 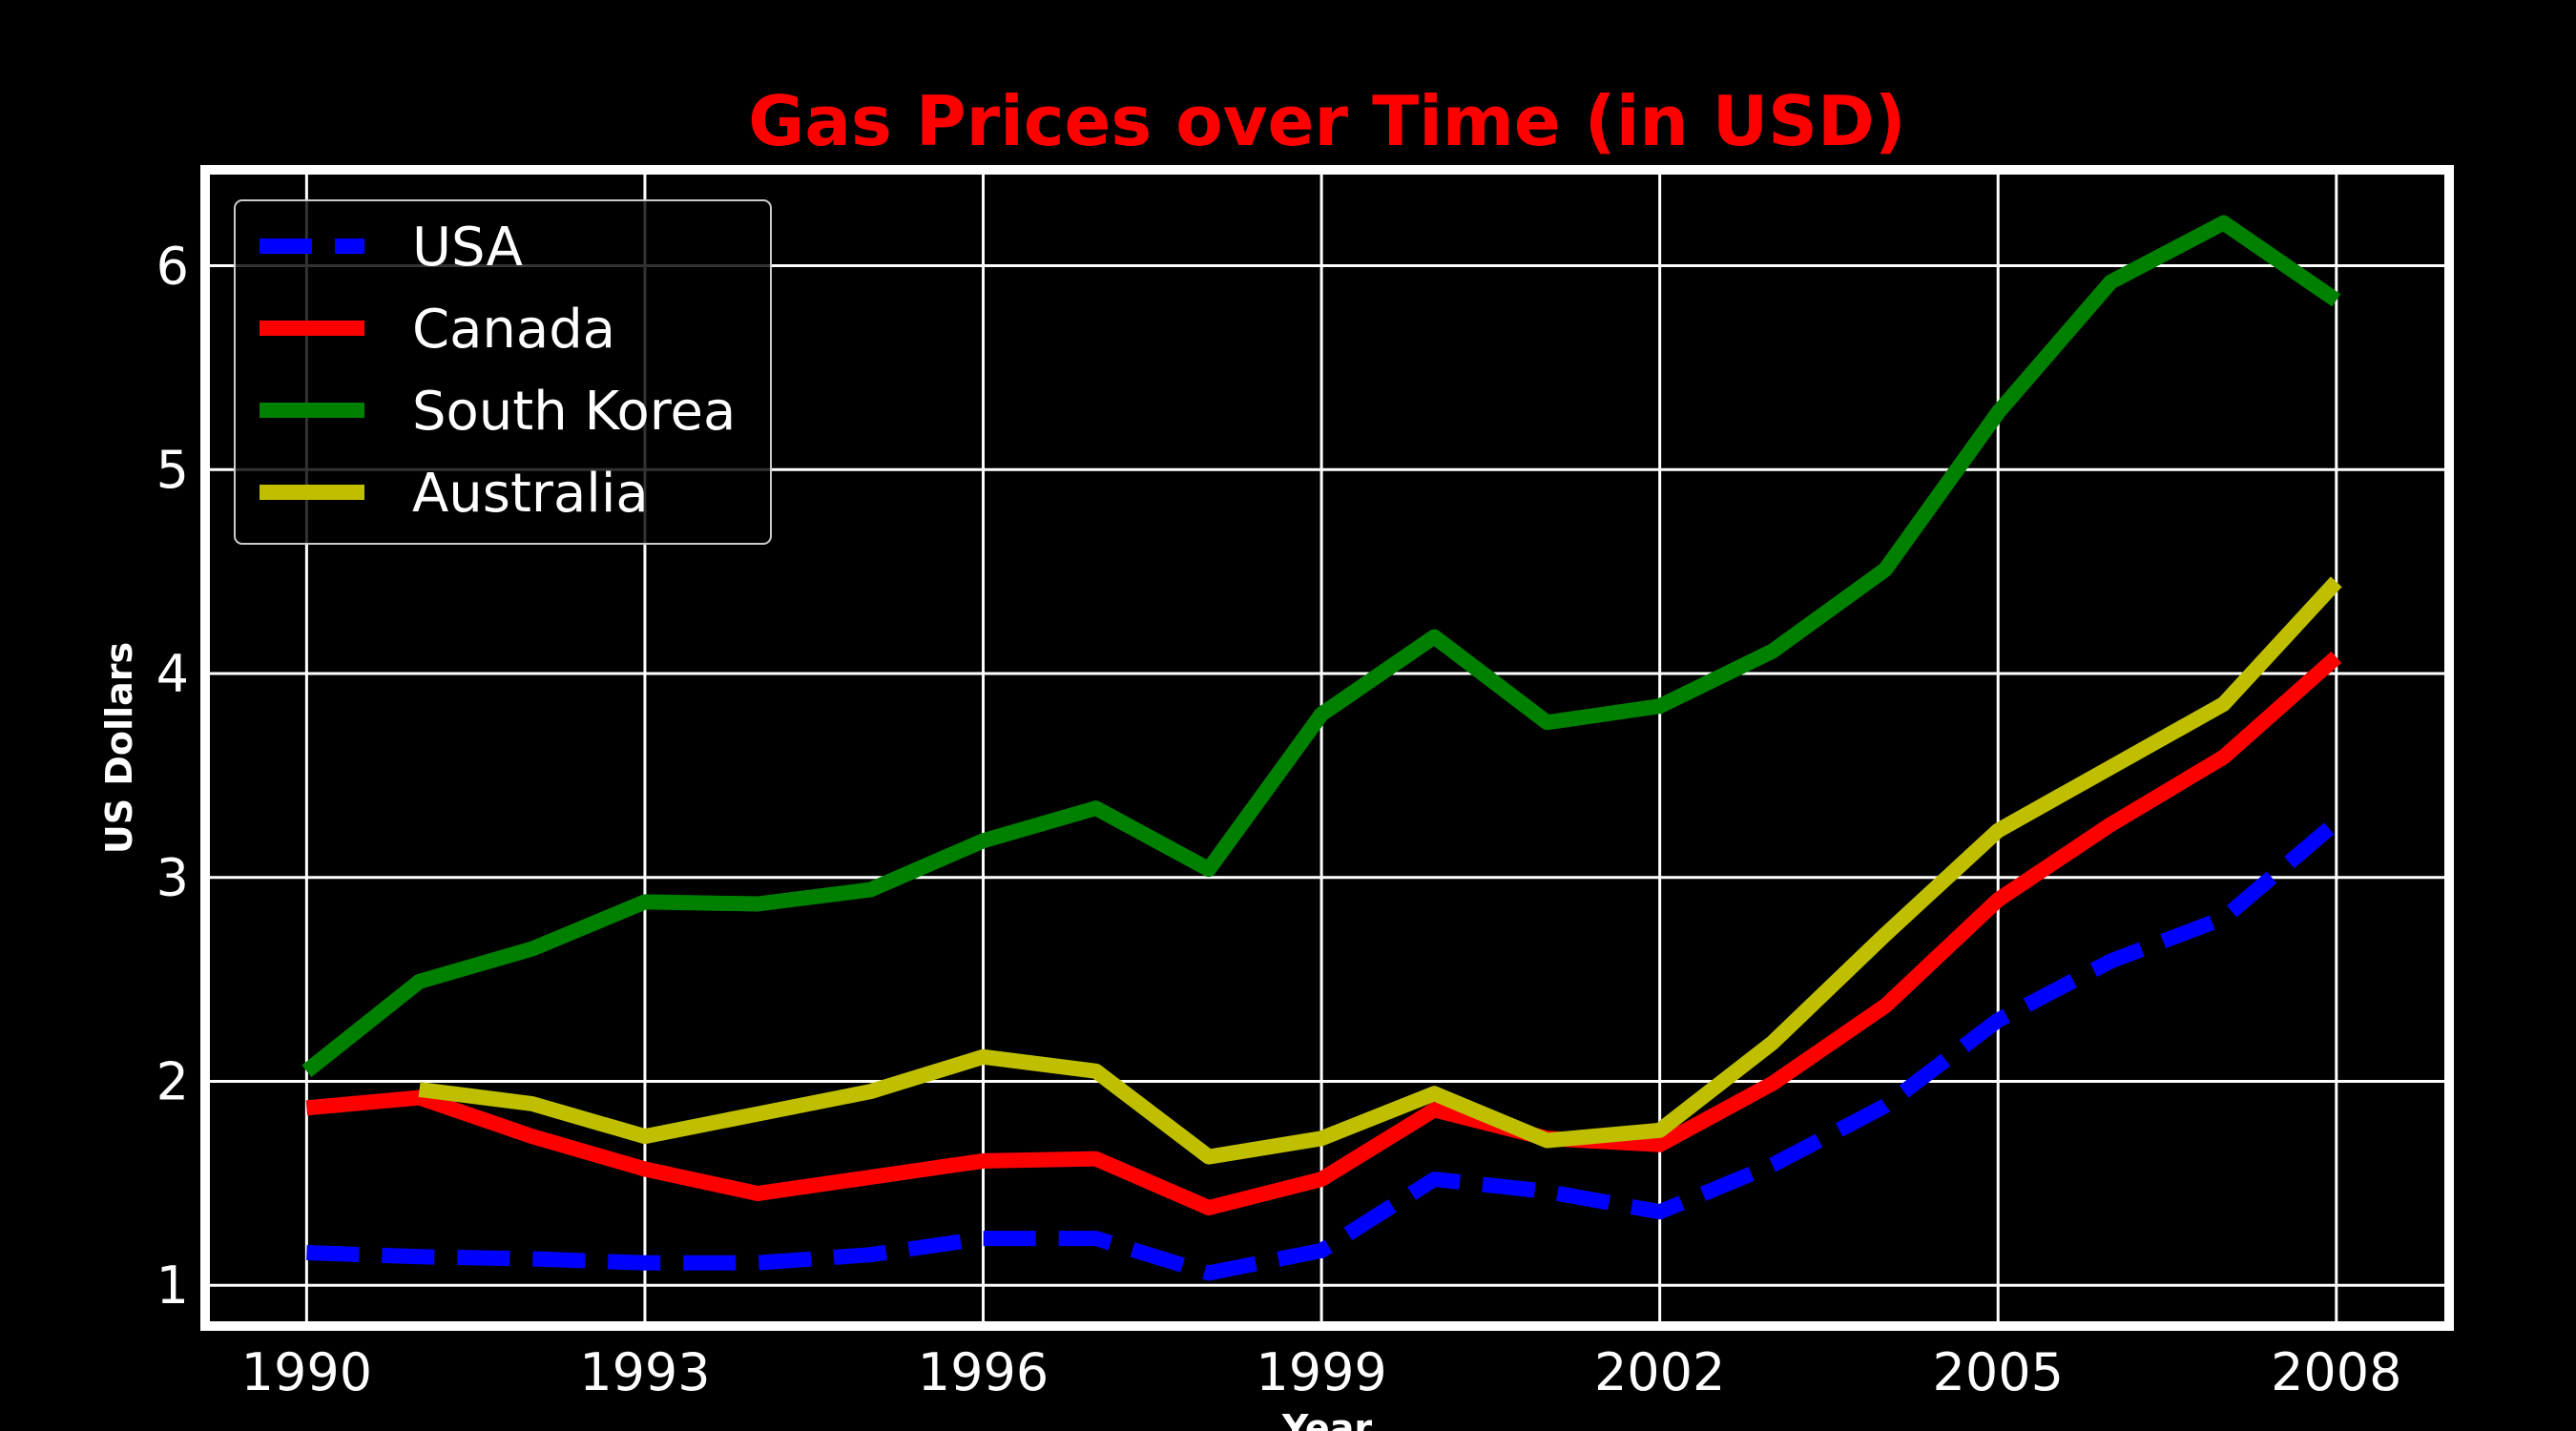 I want to click on chart-title: Gas Prices over Time (in USD), so click(x=1326, y=121).